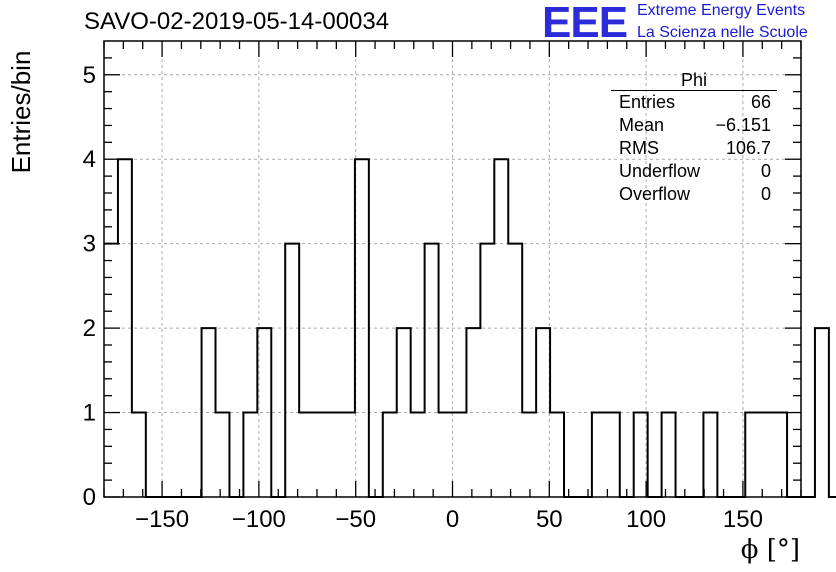 Image resolution: width=836 pixels, height=572 pixels. What do you see at coordinates (748, 148) in the screenshot?
I see `stats-value: 106.7` at bounding box center [748, 148].